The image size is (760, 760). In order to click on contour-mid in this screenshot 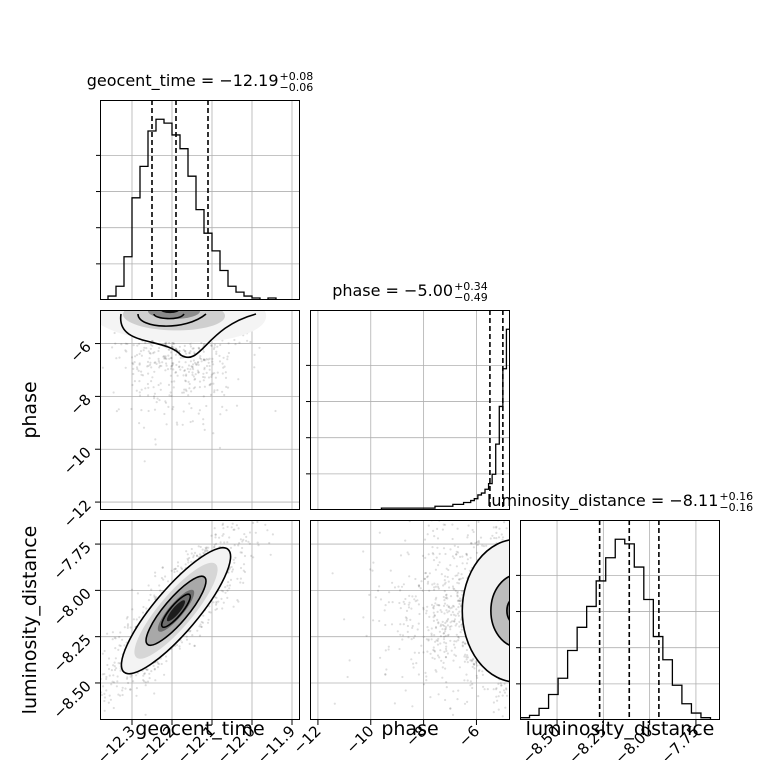, I will do `click(172, 320)`.